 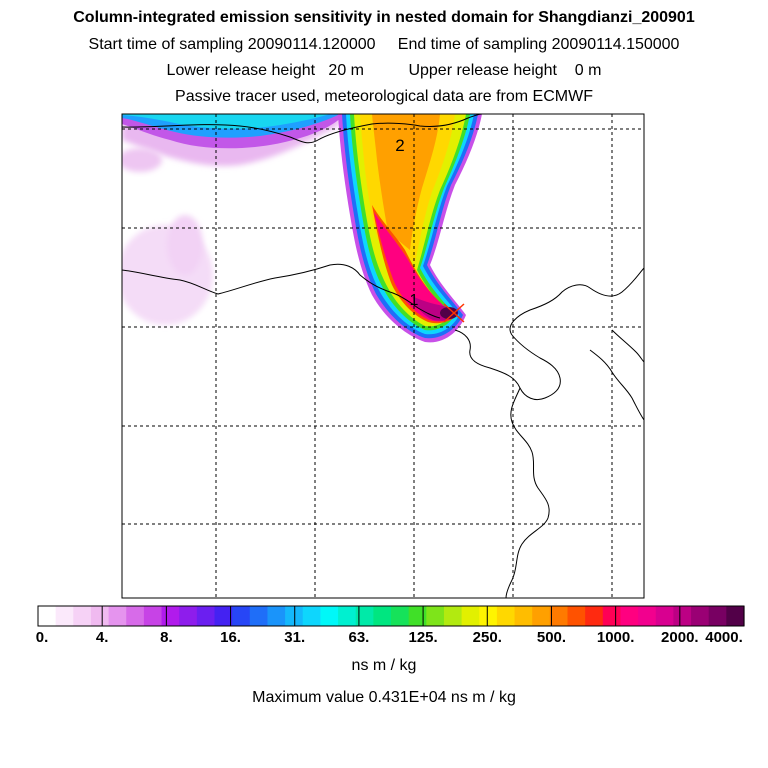 What do you see at coordinates (384, 697) in the screenshot?
I see `maximum-value-label: Maximum value 0.431E+04 ns m / kg` at bounding box center [384, 697].